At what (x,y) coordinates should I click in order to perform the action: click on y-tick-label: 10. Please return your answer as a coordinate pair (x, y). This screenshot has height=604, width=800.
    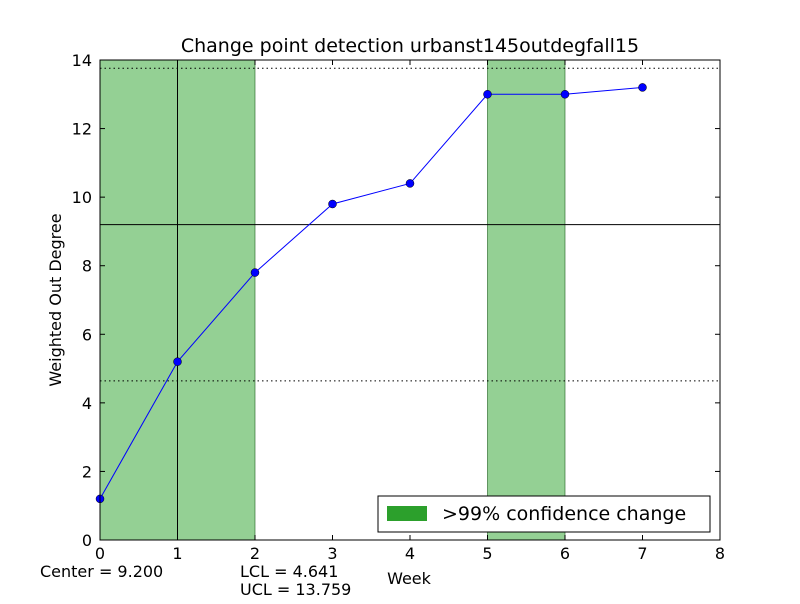
    Looking at the image, I should click on (82, 197).